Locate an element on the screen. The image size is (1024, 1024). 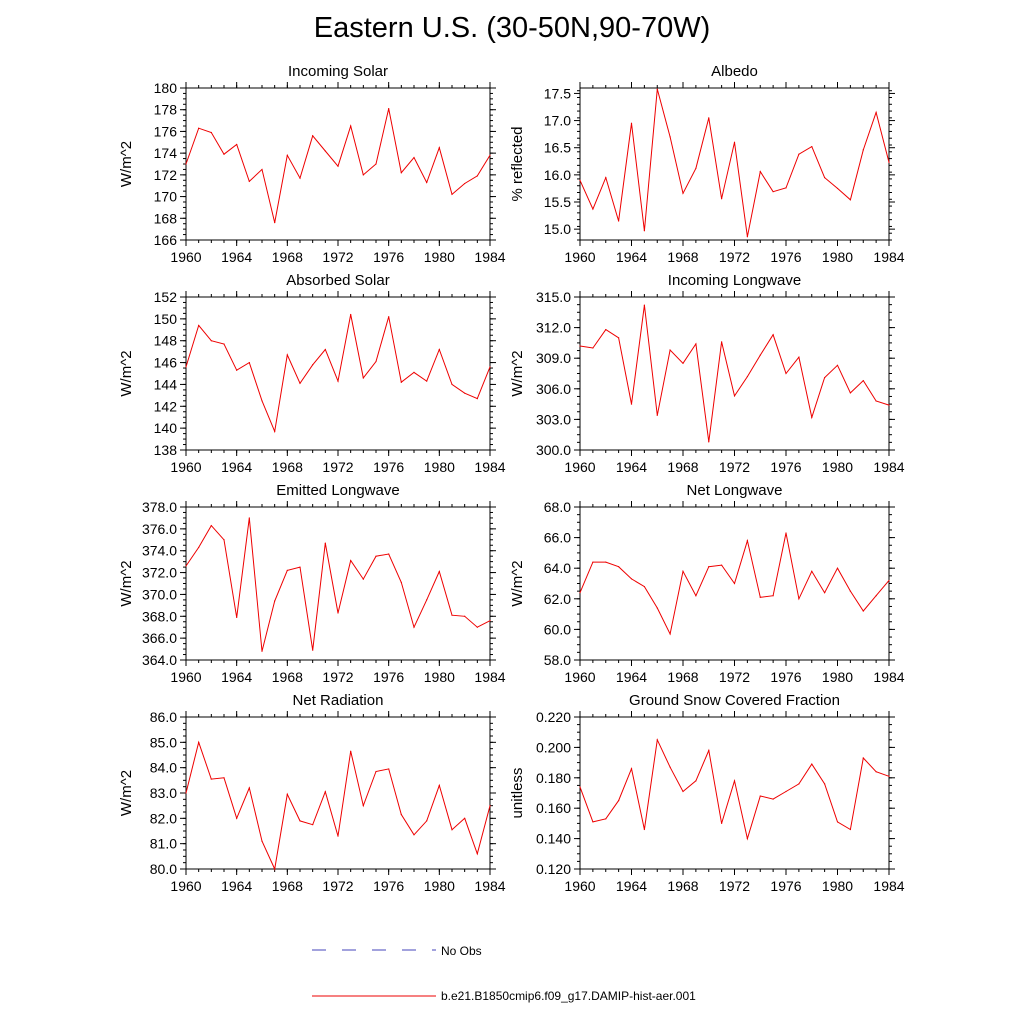
y-tick-label: 146 is located at coordinates (166, 363).